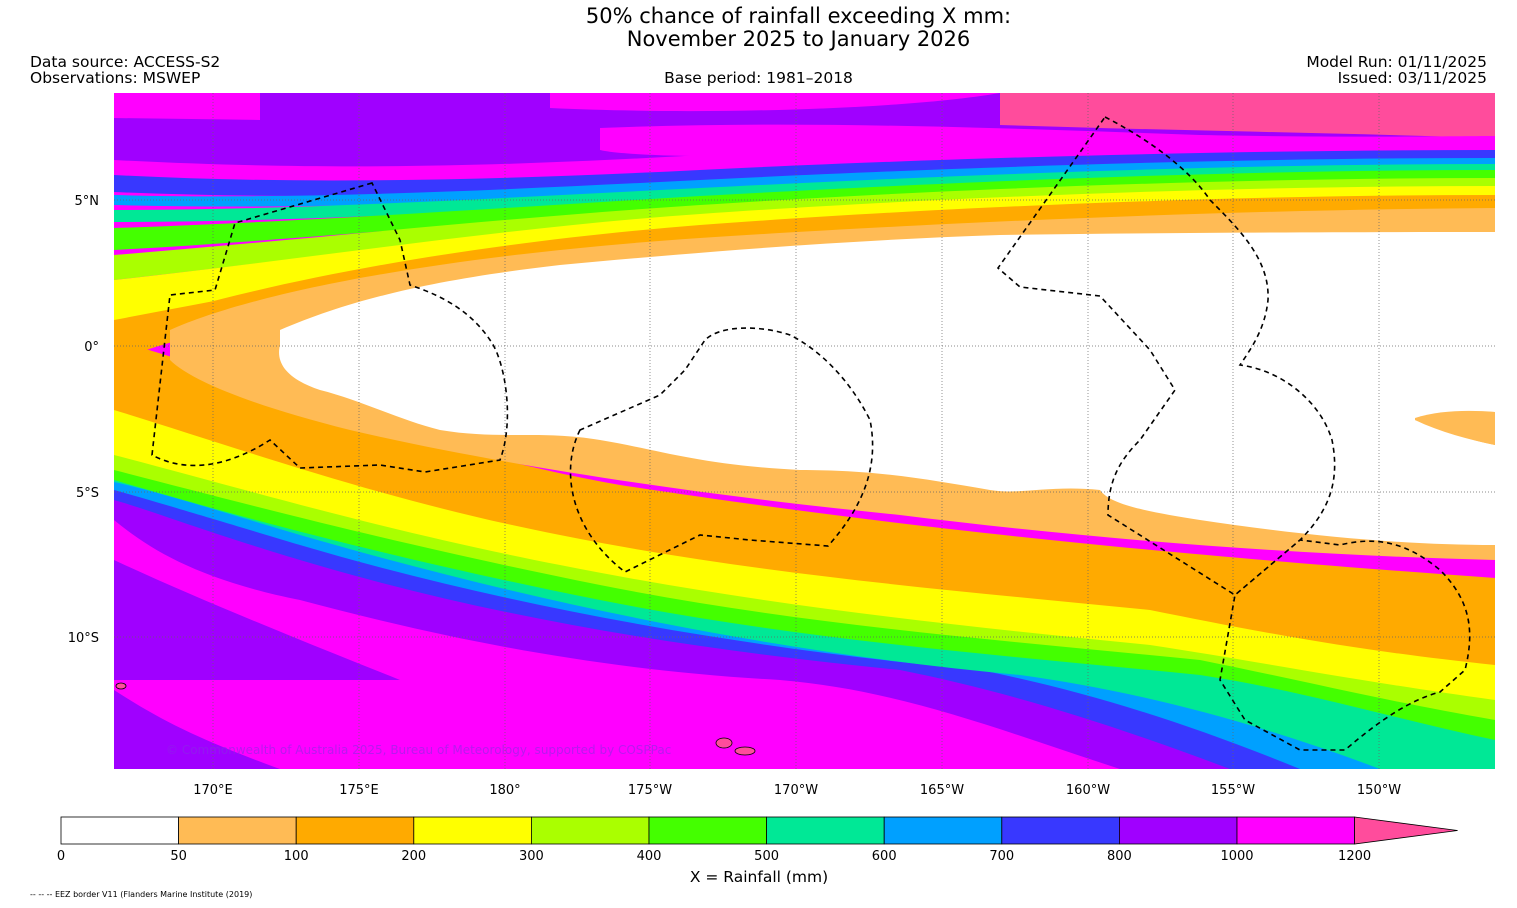  I want to click on colorbar-tick-label: 300, so click(531, 856).